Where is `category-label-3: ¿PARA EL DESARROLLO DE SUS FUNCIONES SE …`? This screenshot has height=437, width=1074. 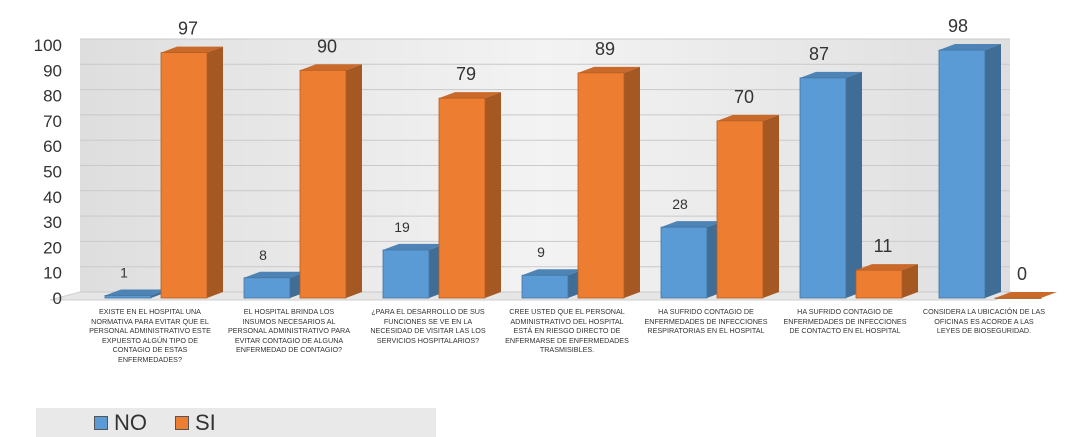 category-label-3: ¿PARA EL DESARROLLO DE SUS FUNCIONES SE … is located at coordinates (428, 326).